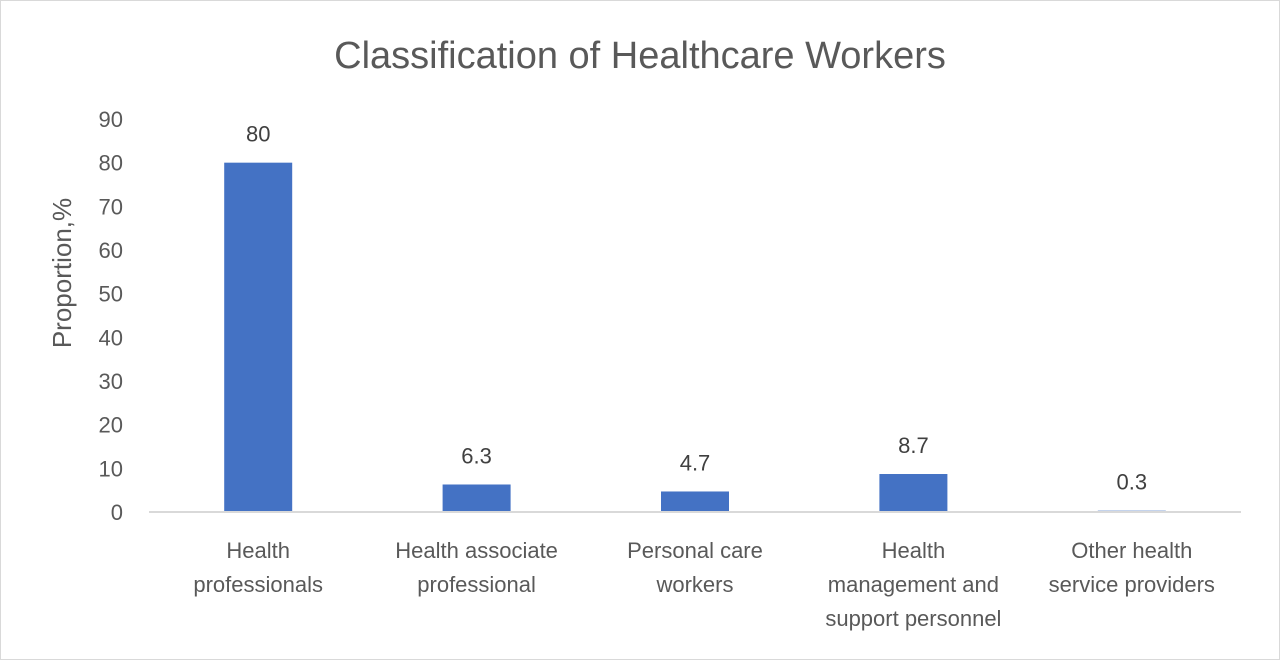  I want to click on category-label-line: management and, so click(913, 584).